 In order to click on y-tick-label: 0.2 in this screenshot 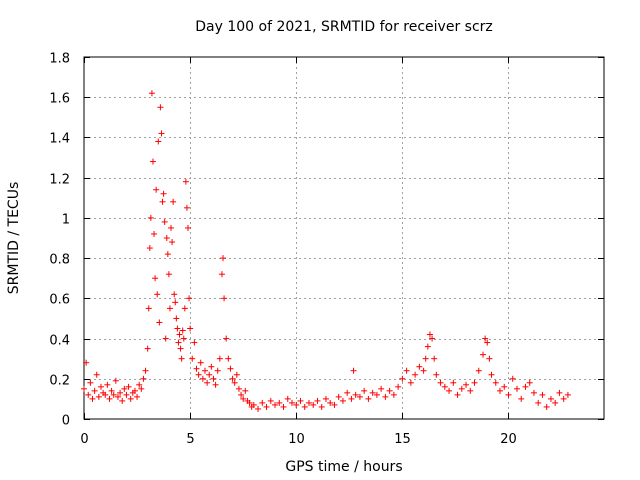, I will do `click(59, 381)`.